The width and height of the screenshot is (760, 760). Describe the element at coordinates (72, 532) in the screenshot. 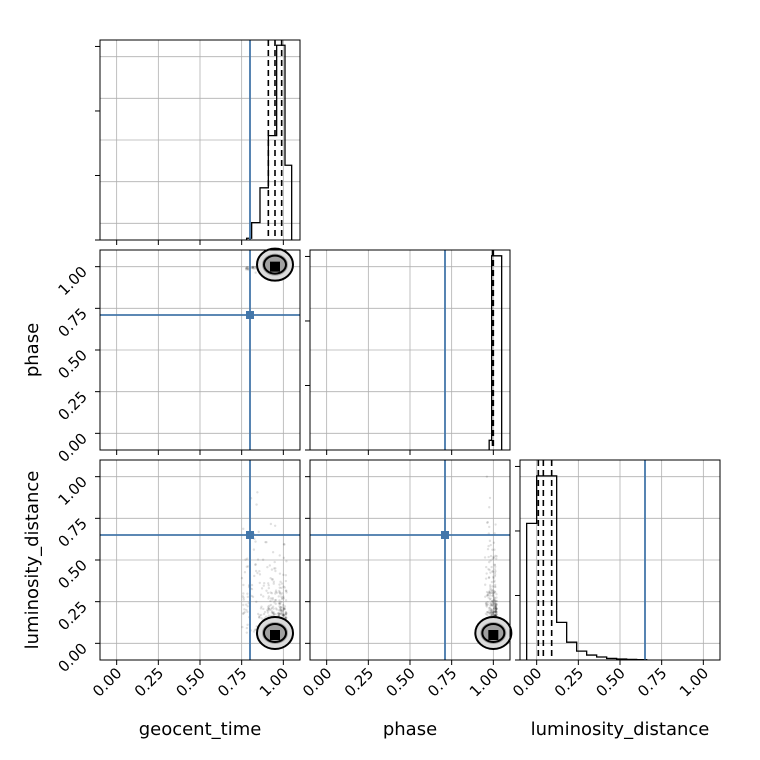

I see `y-tick-label: 0.75` at that location.